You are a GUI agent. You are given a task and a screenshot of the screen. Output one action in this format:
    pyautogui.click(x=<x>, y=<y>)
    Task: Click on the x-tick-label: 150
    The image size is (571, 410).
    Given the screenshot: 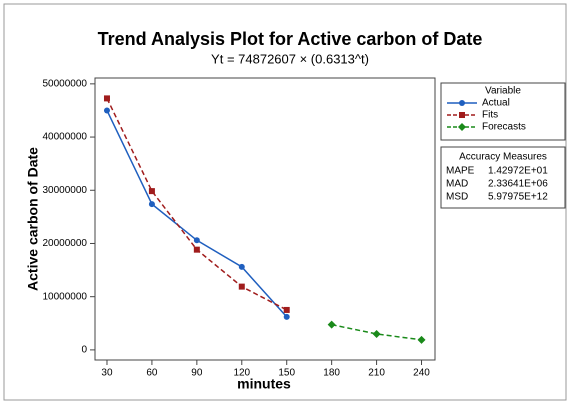 What is the action you would take?
    pyautogui.click(x=286, y=373)
    